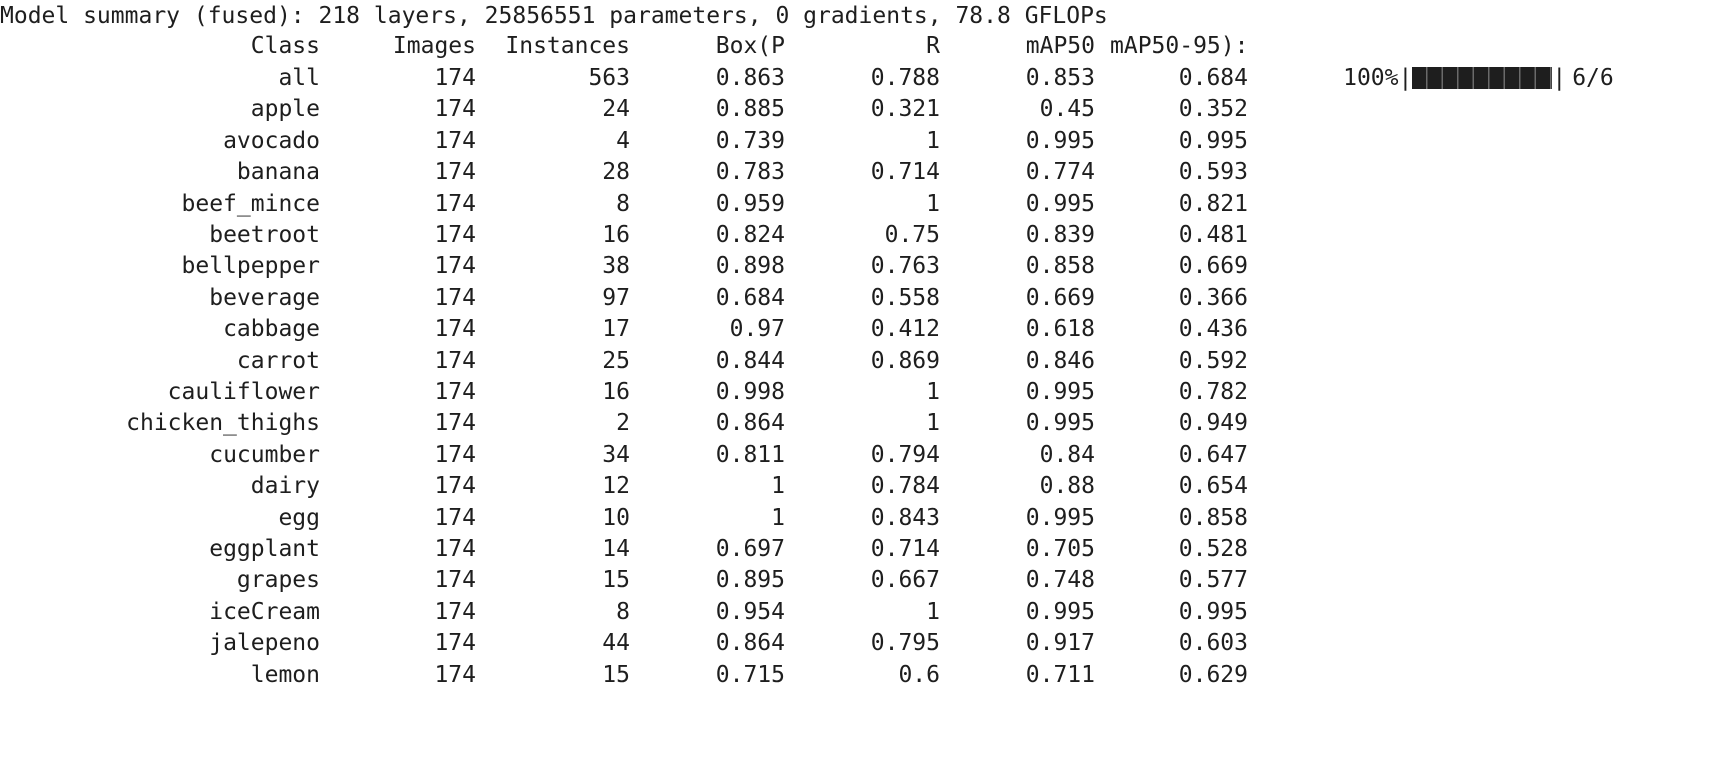  What do you see at coordinates (750, 674) in the screenshot?
I see `cell-box-p: 0.715` at bounding box center [750, 674].